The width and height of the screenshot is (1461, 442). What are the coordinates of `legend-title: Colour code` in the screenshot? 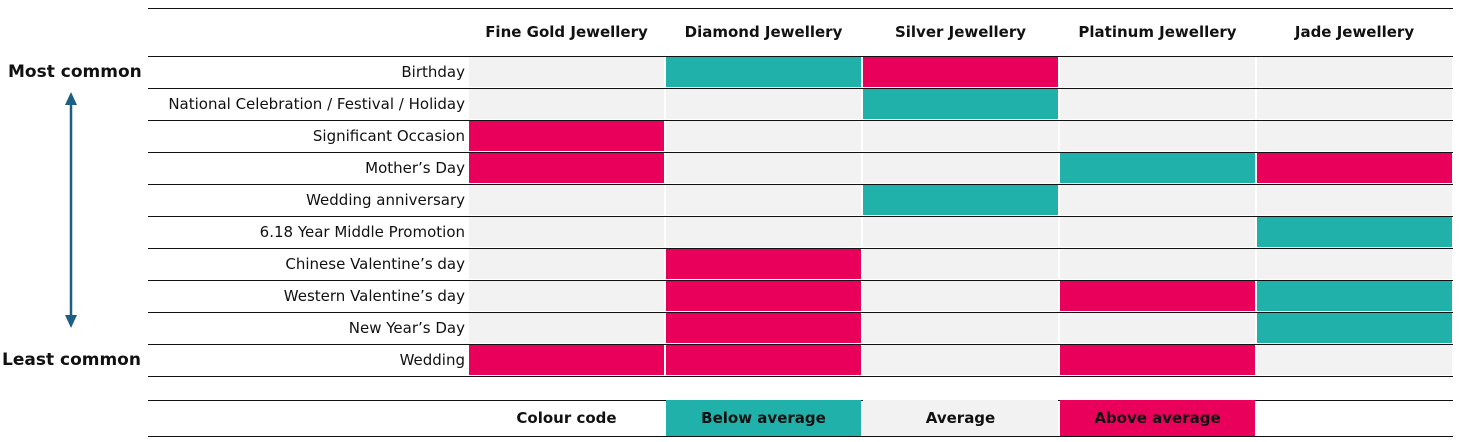 It's located at (566, 418).